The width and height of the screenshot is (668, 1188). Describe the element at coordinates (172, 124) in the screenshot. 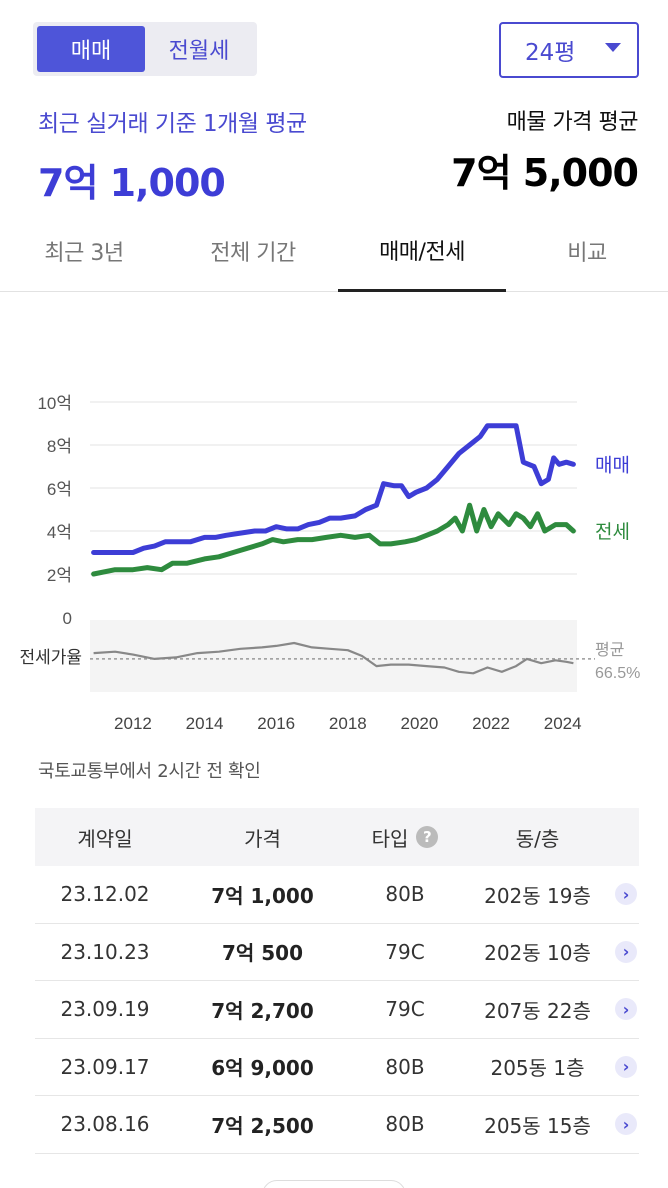

I see `recent-average-label: 최근 실거래 기준 1개월 평균` at that location.